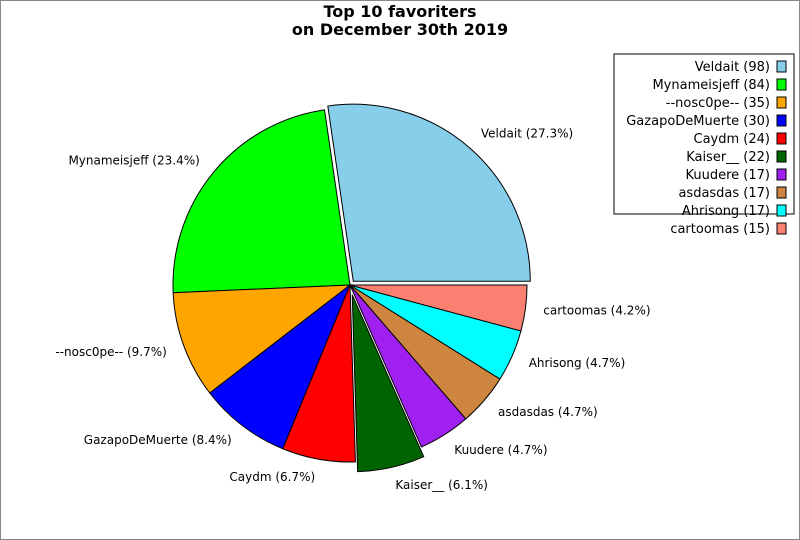 The width and height of the screenshot is (800, 540). What do you see at coordinates (388, 383) in the screenshot?
I see `pie-slice-kaiser` at bounding box center [388, 383].